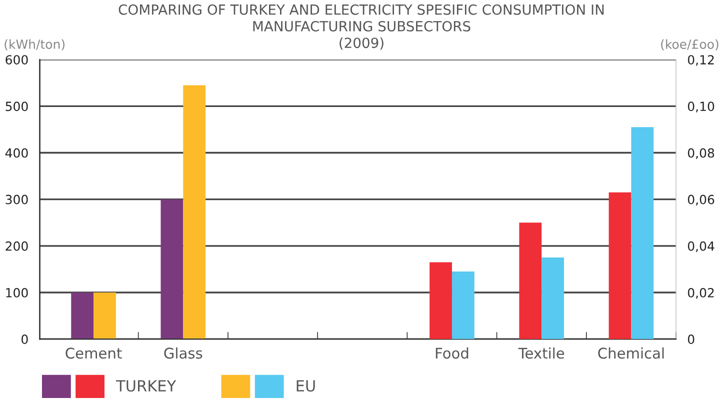 The image size is (723, 411). What do you see at coordinates (701, 293) in the screenshot?
I see `y2-tick-label: 0,02` at bounding box center [701, 293].